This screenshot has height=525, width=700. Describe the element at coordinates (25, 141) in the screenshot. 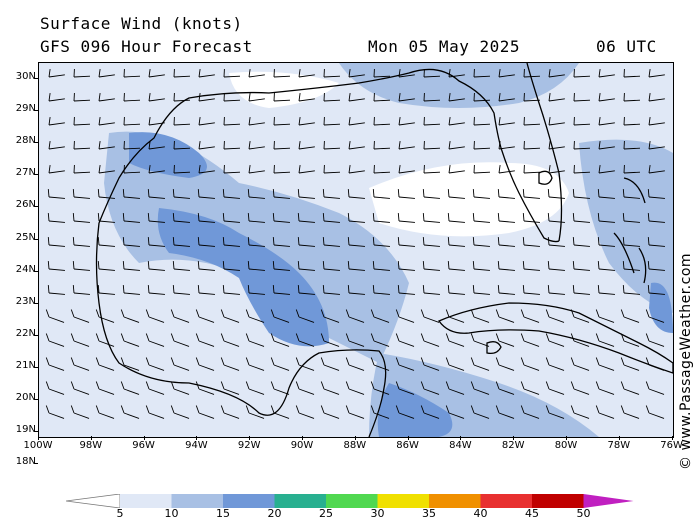

I see `latitude-label: 28N` at that location.